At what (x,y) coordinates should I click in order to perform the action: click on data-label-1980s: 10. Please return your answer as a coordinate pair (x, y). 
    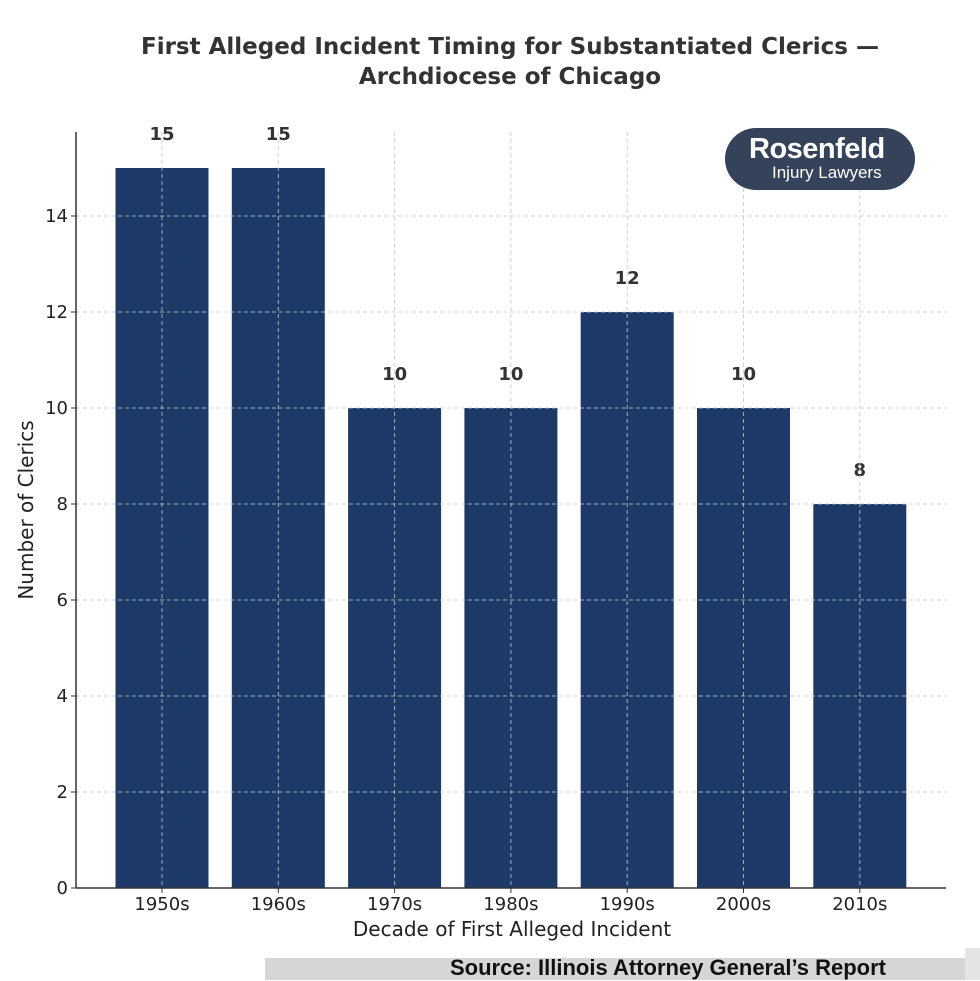
    Looking at the image, I should click on (510, 374).